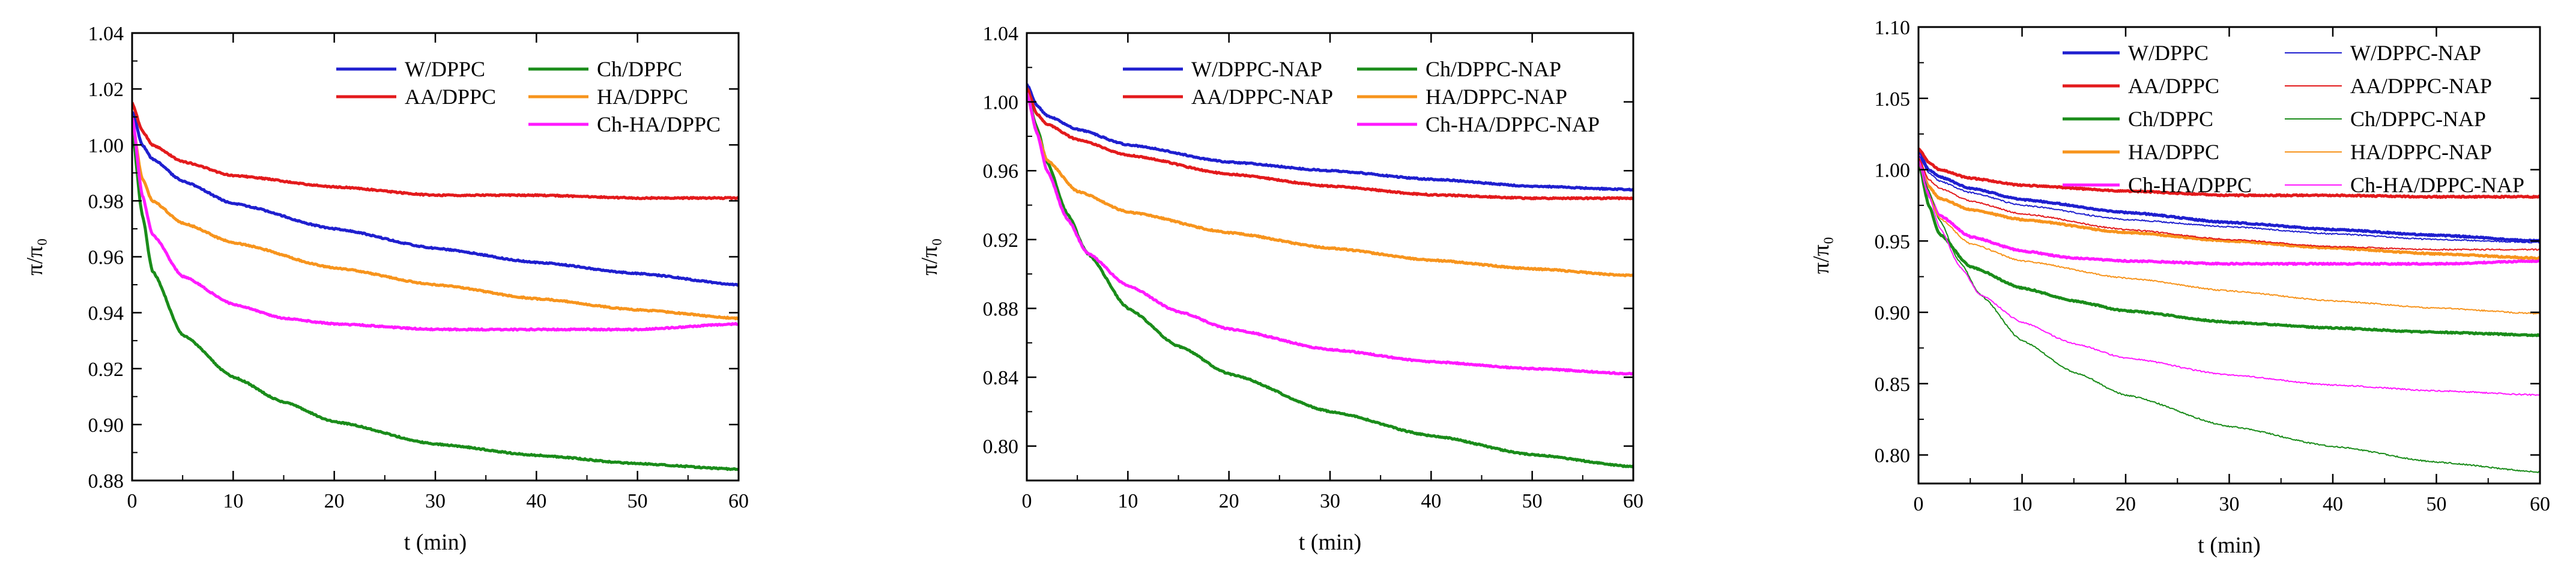  Describe the element at coordinates (106, 314) in the screenshot. I see `y-tick-label: 0.94` at that location.